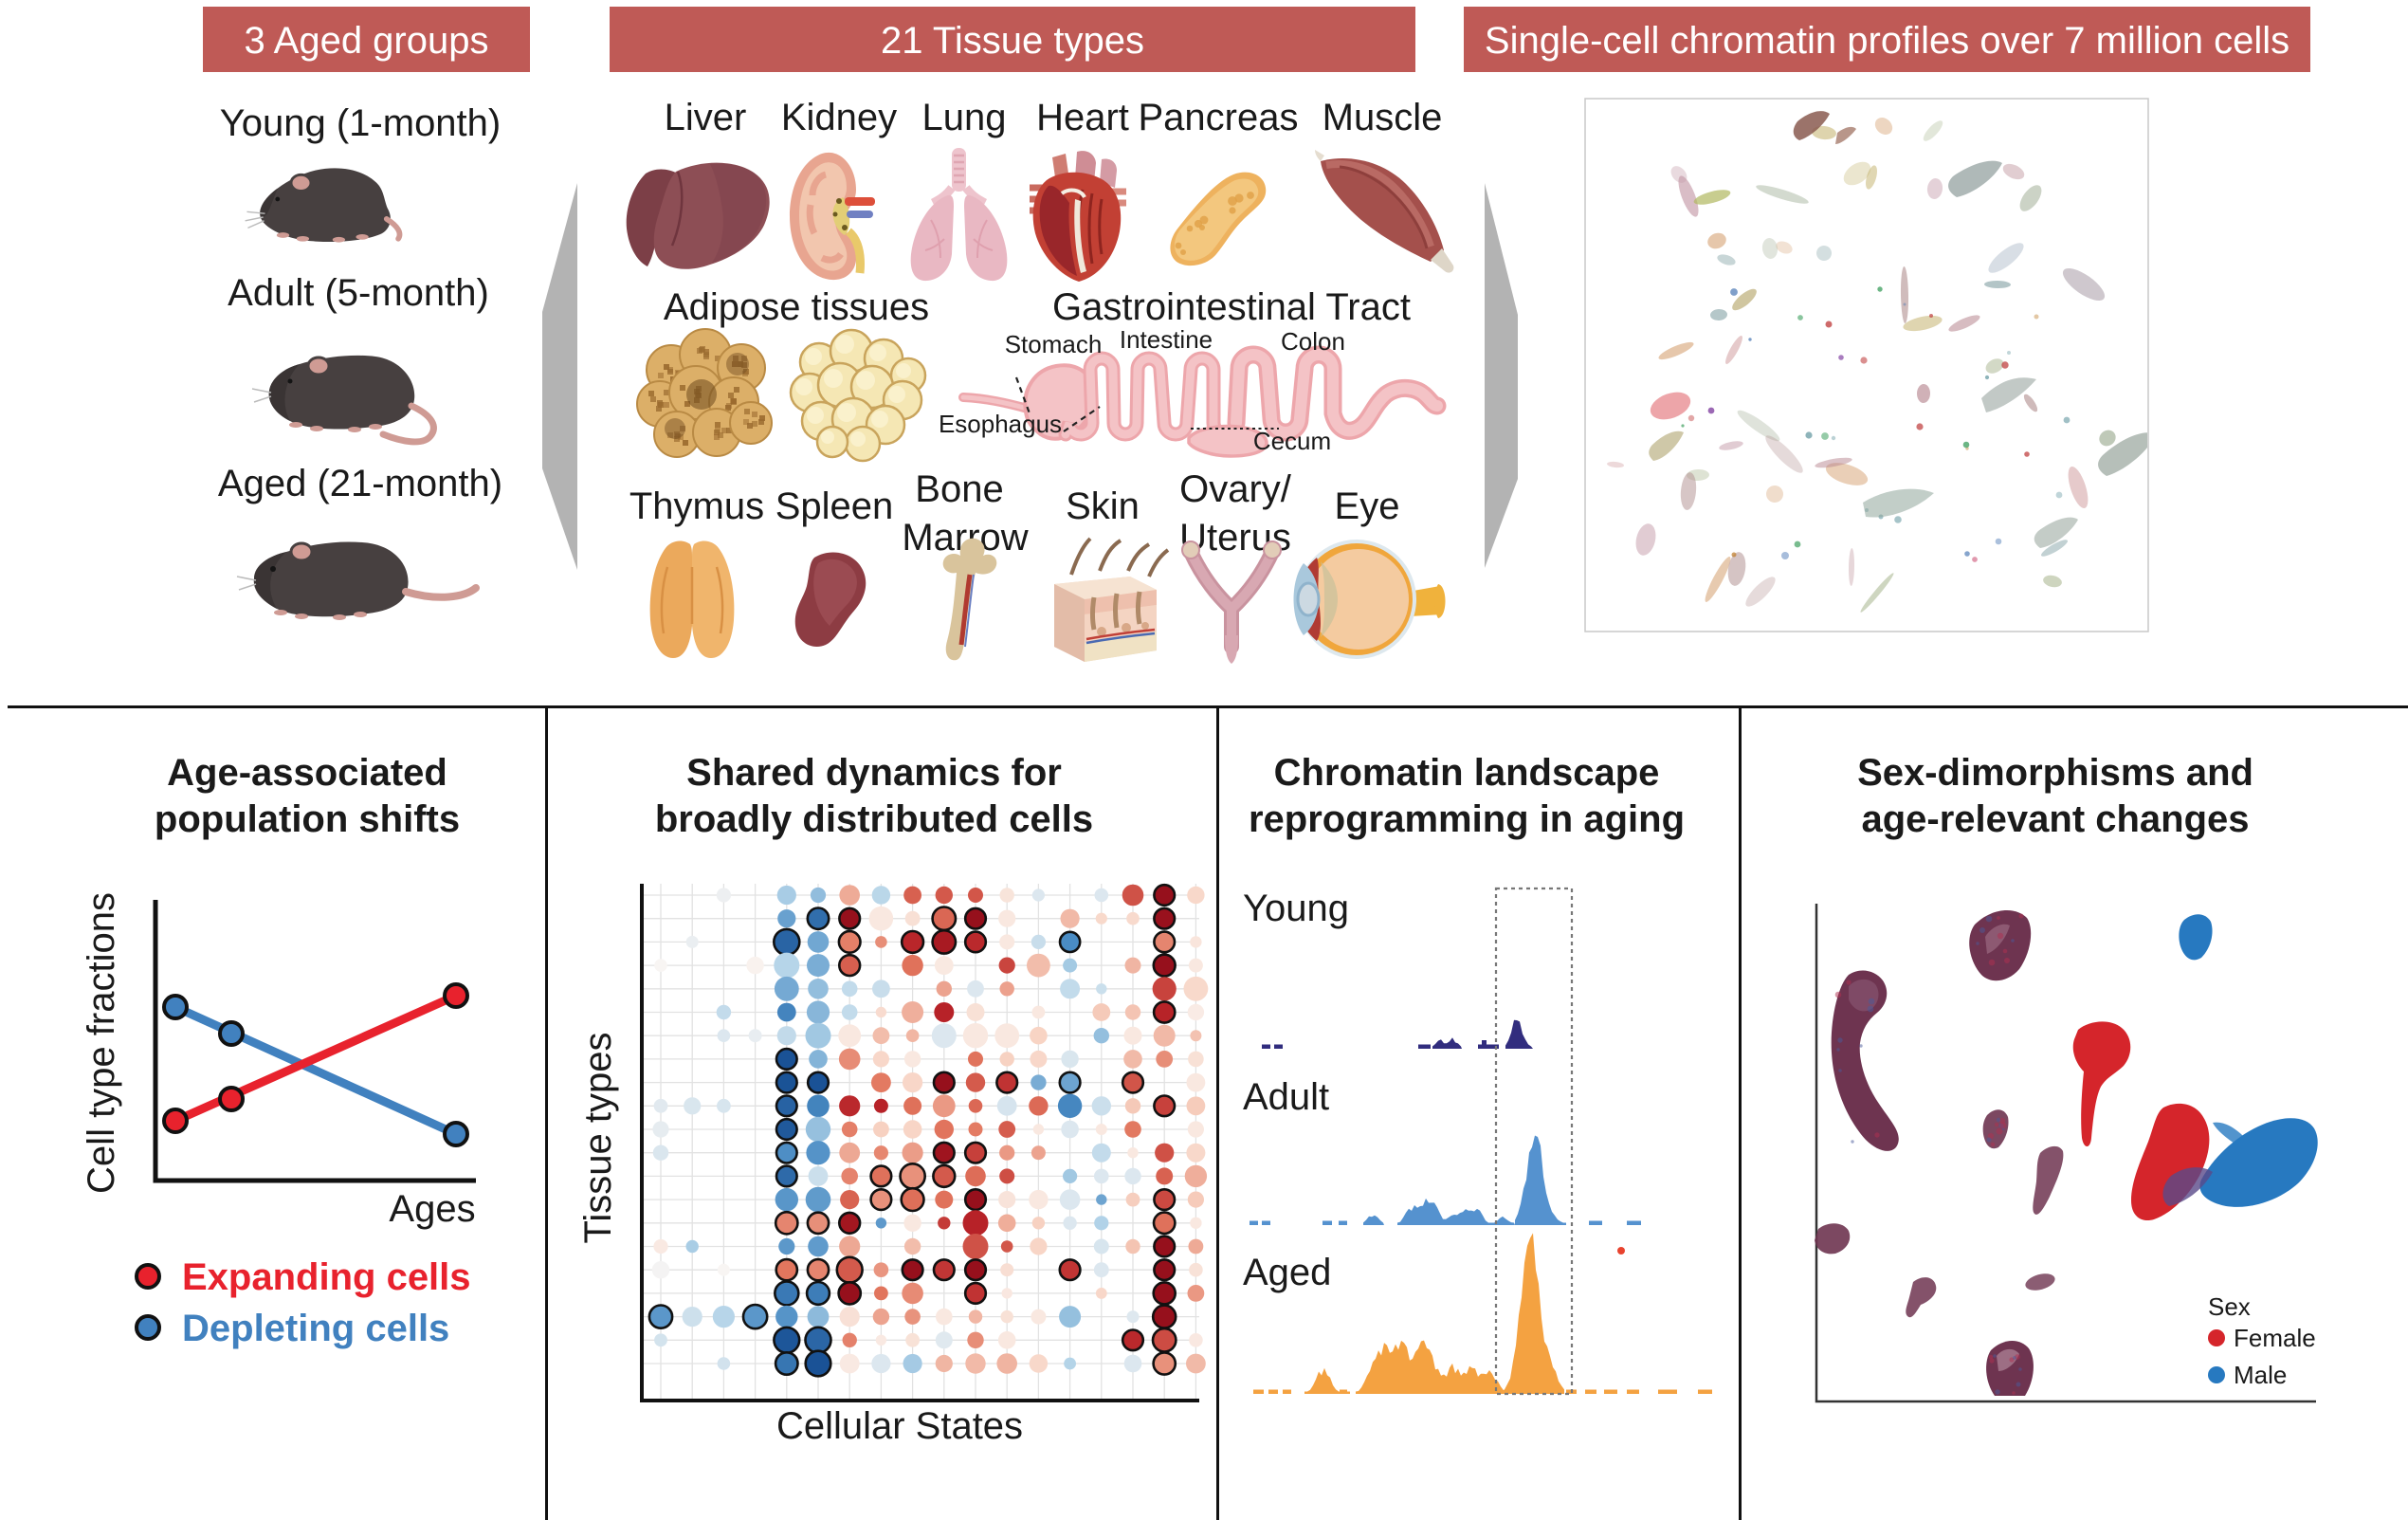  What do you see at coordinates (360, 123) in the screenshot?
I see `svg-text: Young (1-month)` at bounding box center [360, 123].